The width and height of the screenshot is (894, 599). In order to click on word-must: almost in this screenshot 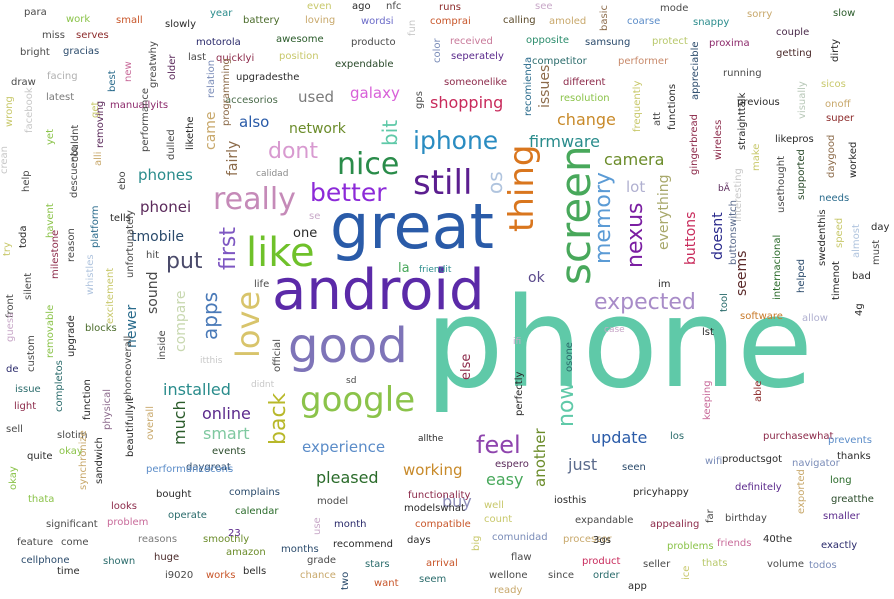, I will do `click(856, 241)`.